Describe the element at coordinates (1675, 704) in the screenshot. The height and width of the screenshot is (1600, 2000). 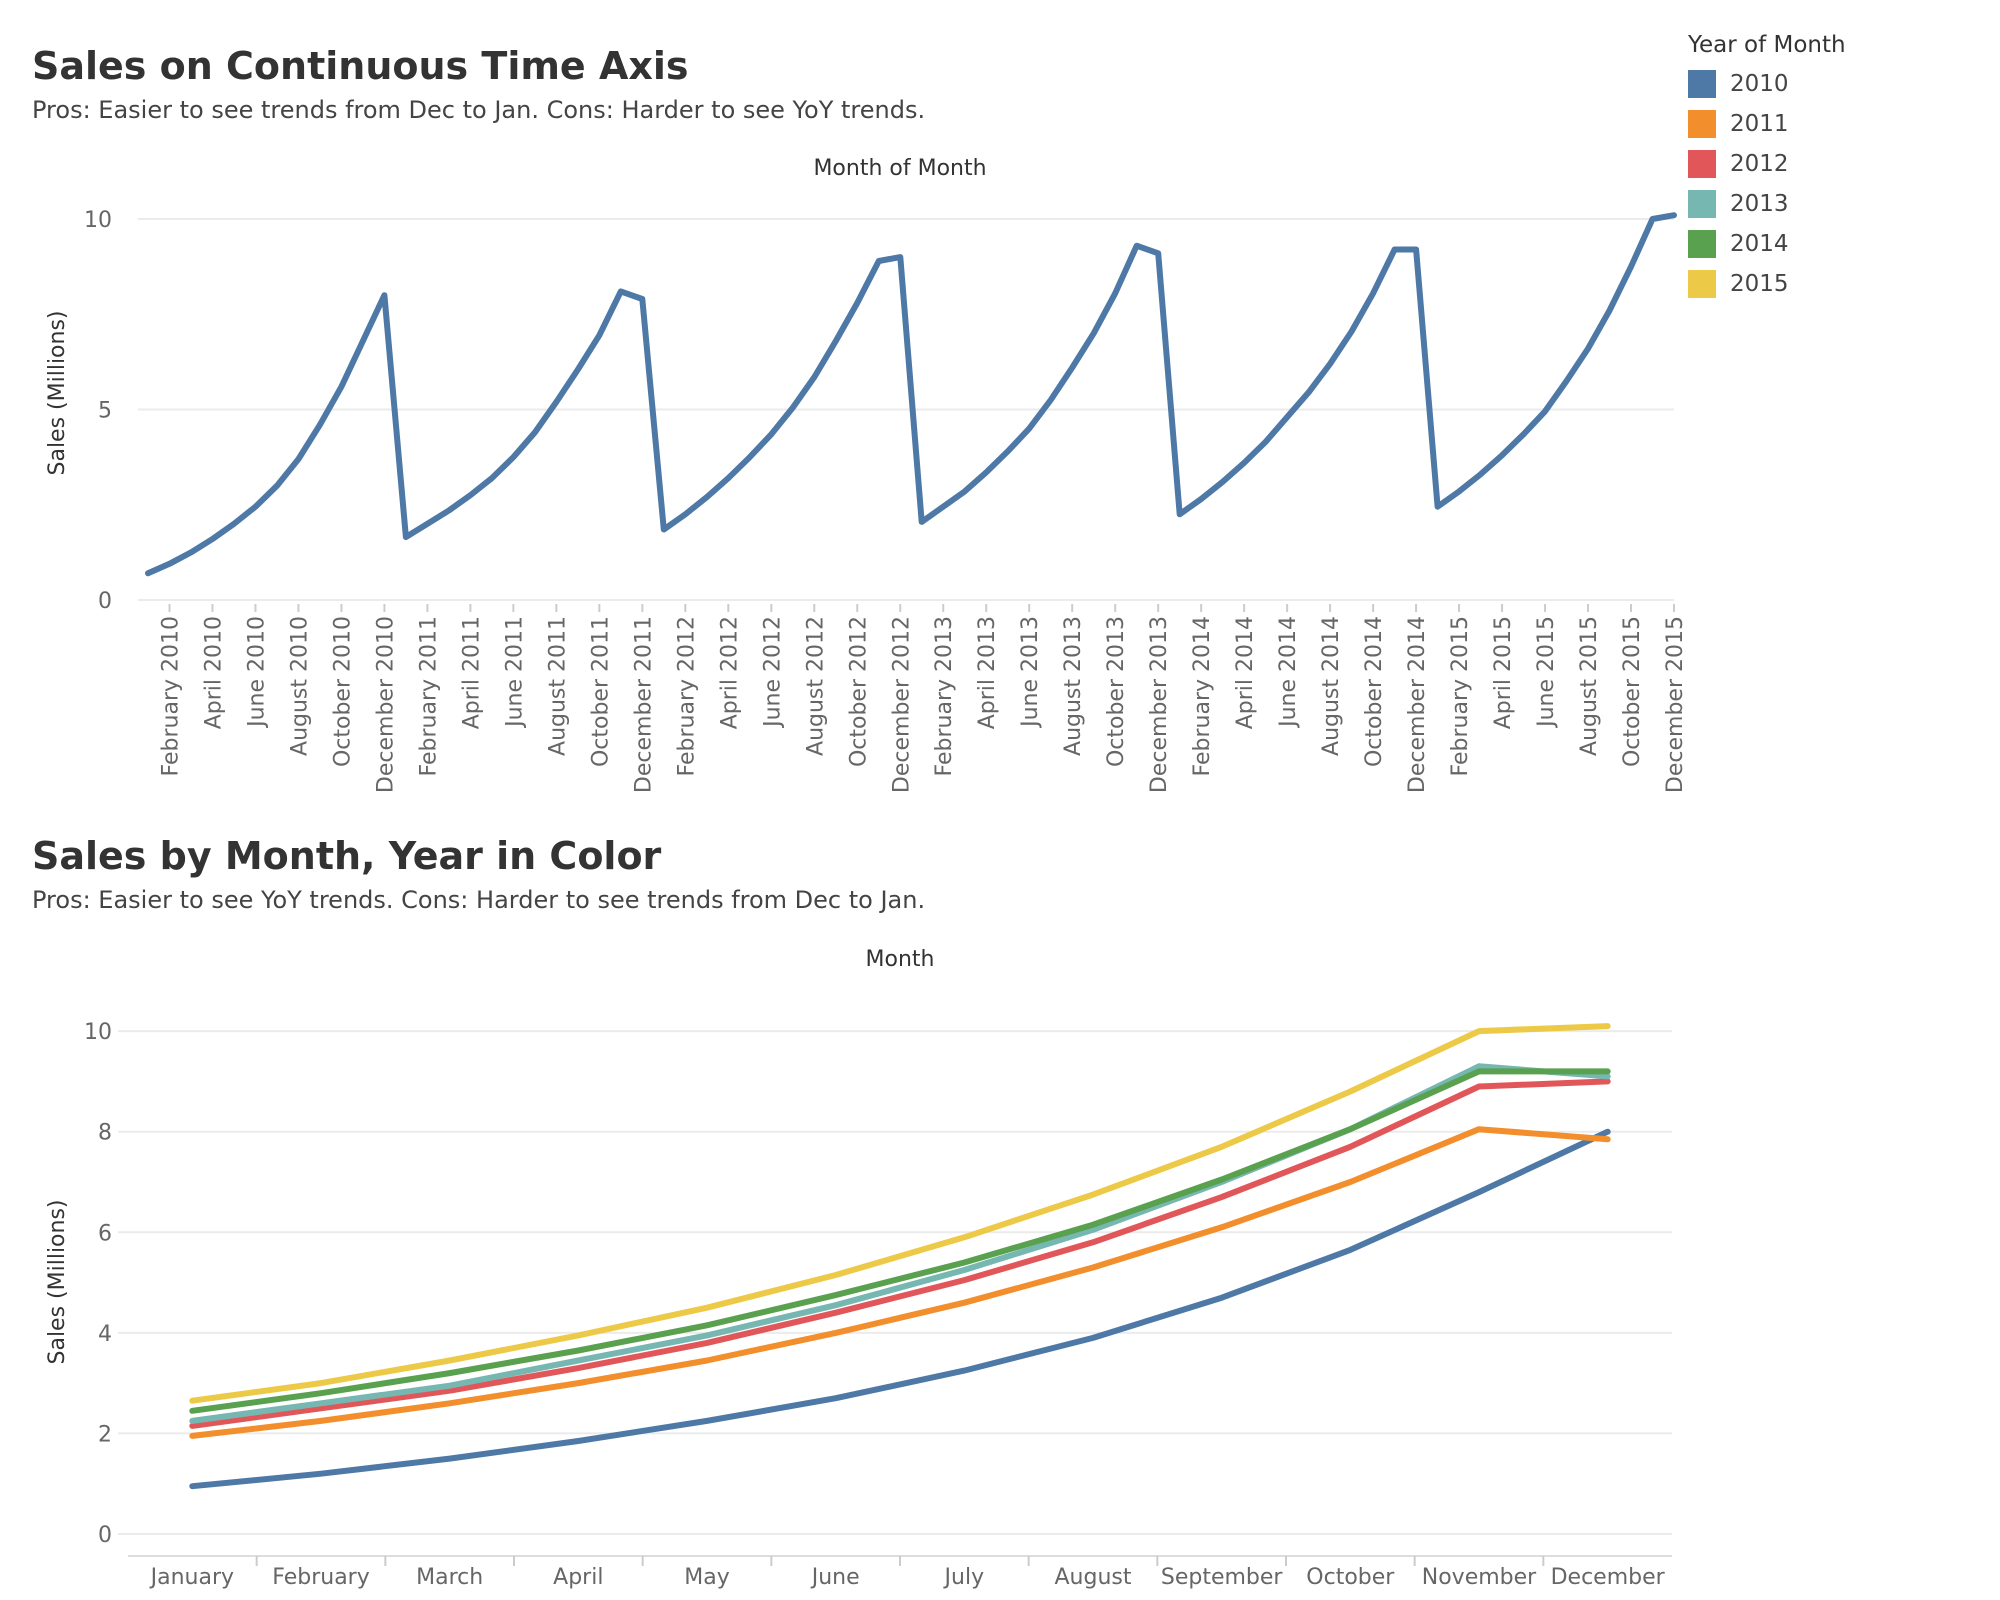
I see `chart1-x-tick-label: December 2015` at that location.